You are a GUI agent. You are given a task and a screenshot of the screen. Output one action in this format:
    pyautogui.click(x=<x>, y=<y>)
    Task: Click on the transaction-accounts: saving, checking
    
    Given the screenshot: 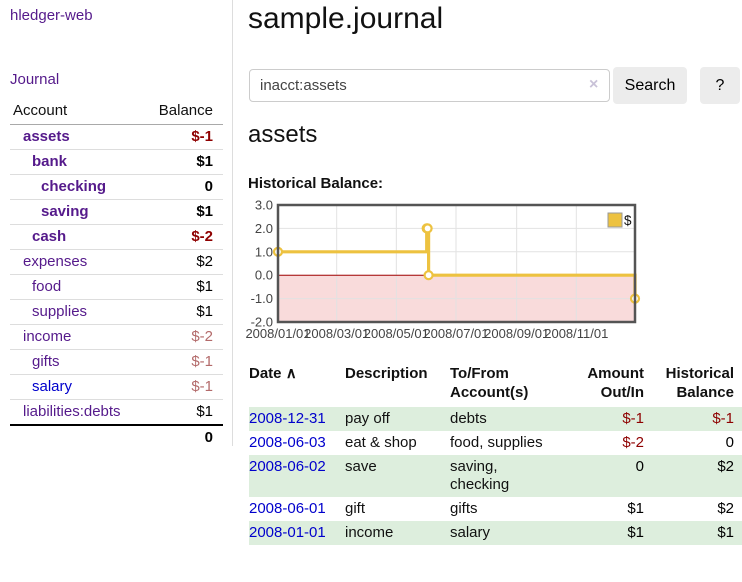 What is the action you would take?
    pyautogui.click(x=480, y=475)
    